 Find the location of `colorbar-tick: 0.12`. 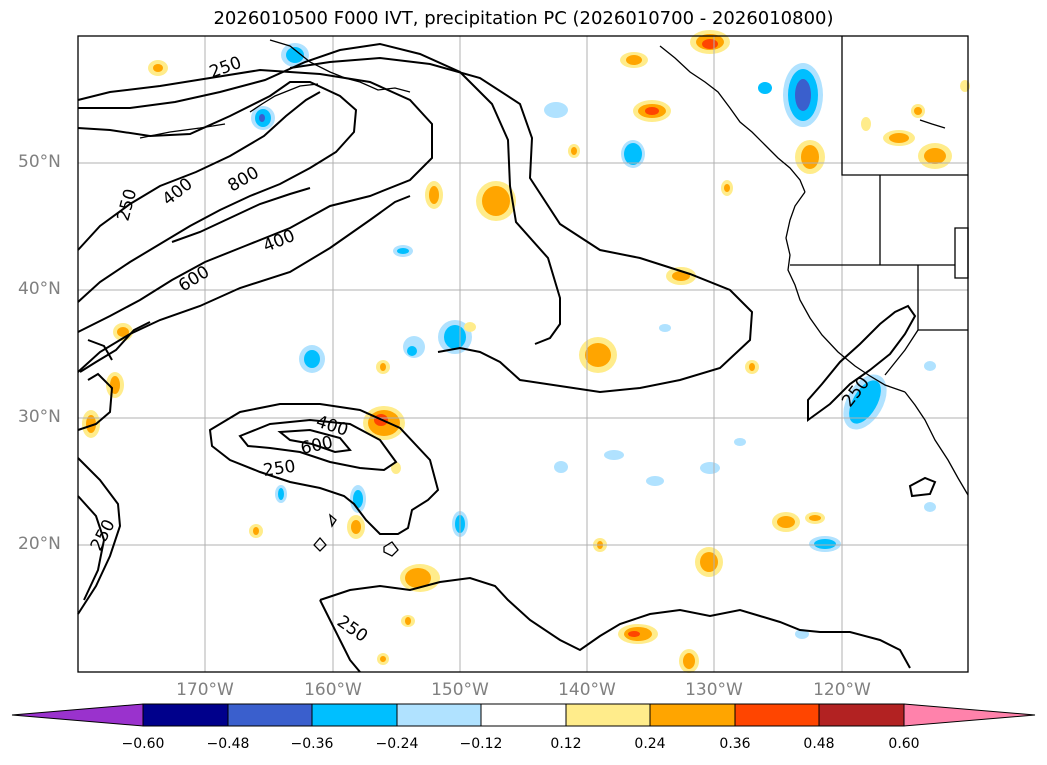

colorbar-tick: 0.12 is located at coordinates (566, 744).